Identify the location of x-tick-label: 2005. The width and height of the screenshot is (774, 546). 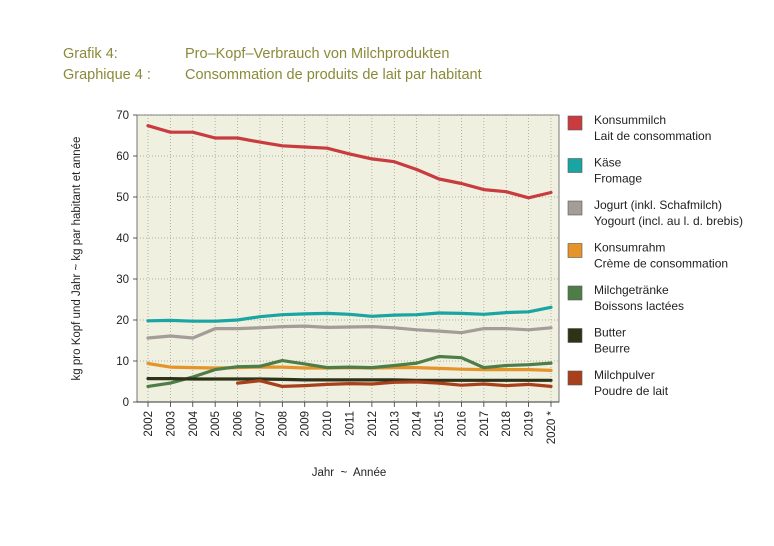
(216, 424).